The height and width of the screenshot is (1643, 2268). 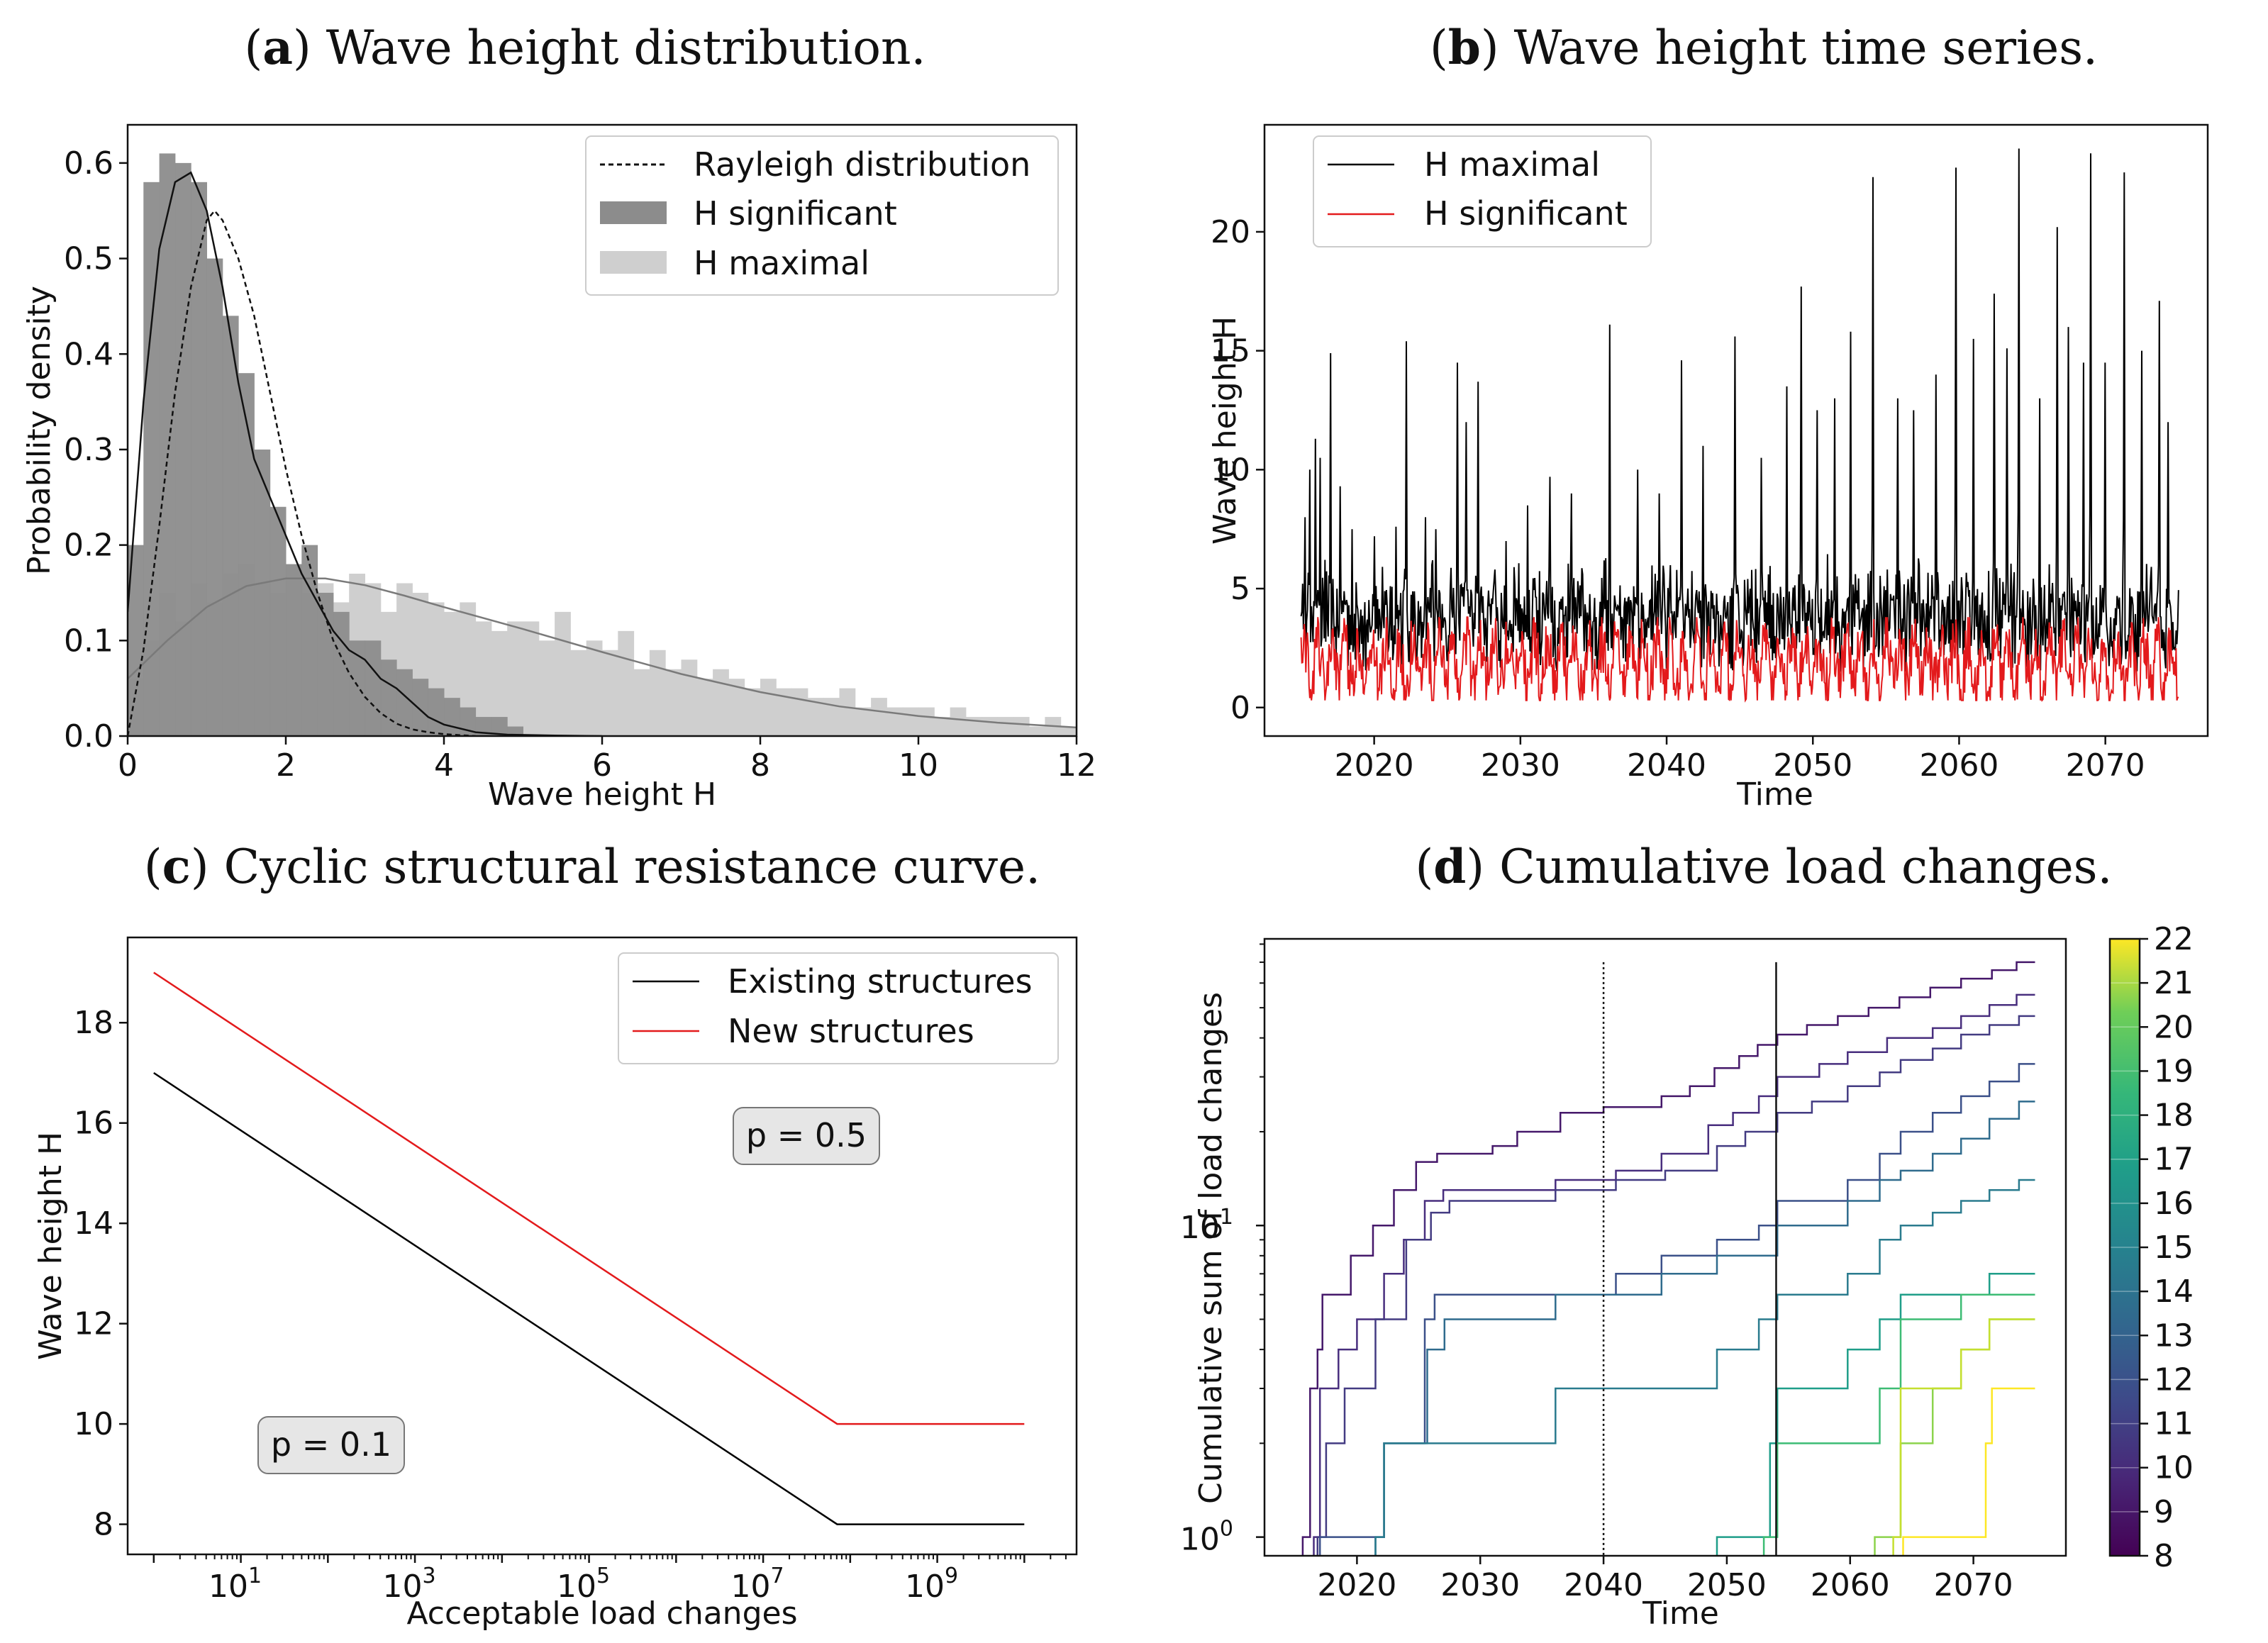 What do you see at coordinates (2174, 983) in the screenshot?
I see `d-colorbar-tick-label: 21` at bounding box center [2174, 983].